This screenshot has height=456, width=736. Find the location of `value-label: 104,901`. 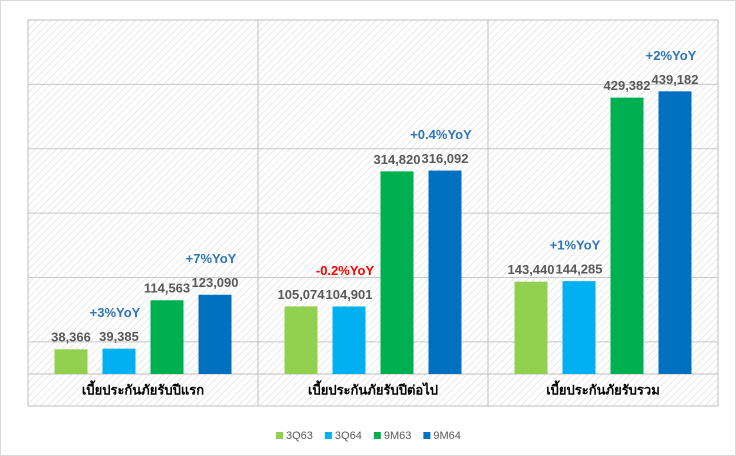

value-label: 104,901 is located at coordinates (349, 294).